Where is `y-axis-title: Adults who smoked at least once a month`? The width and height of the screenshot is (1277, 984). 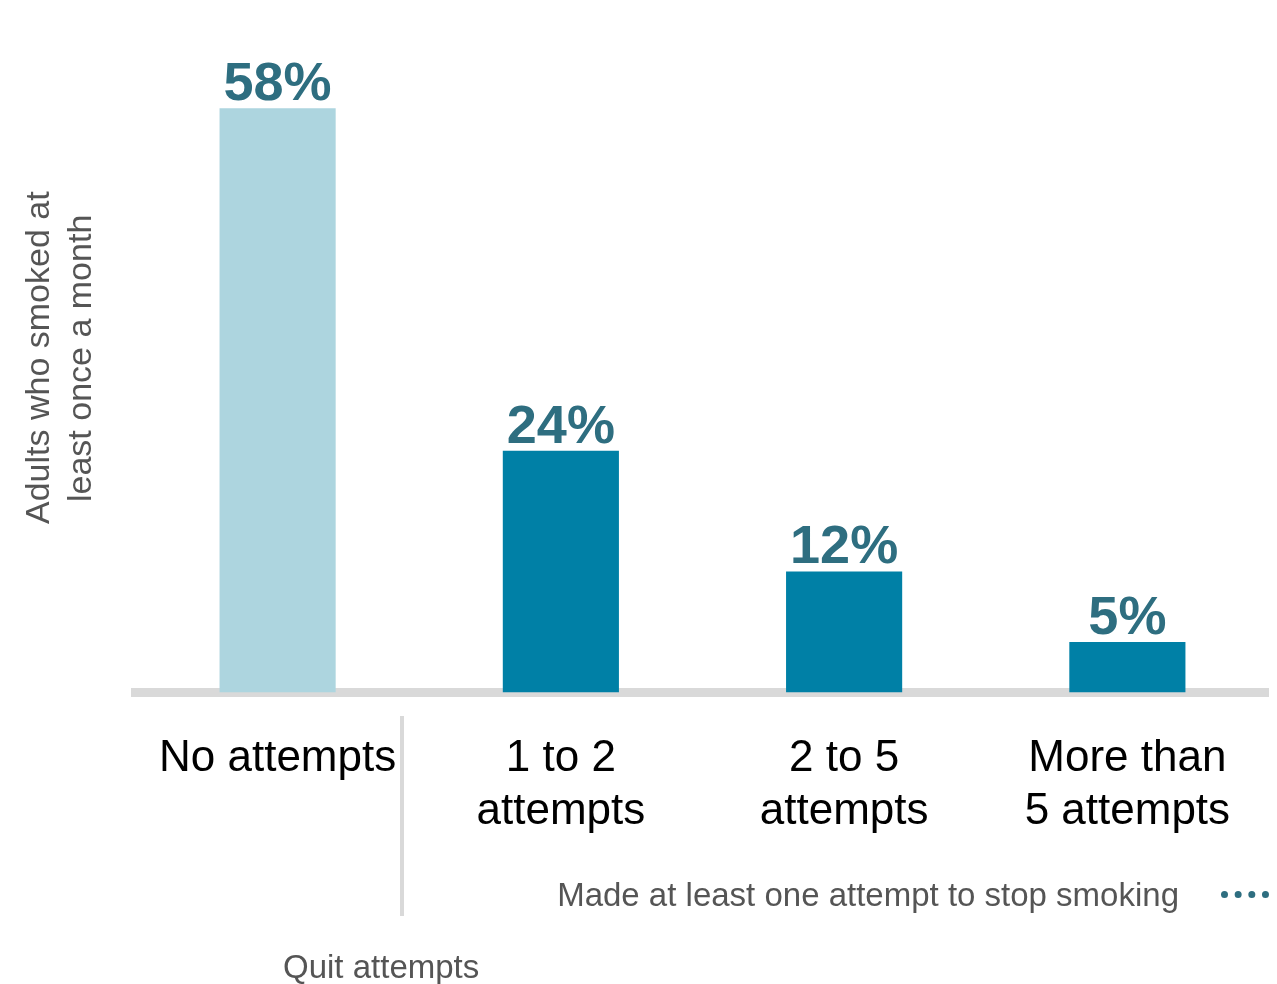
y-axis-title: Adults who smoked at least once a month is located at coordinates (58, 358).